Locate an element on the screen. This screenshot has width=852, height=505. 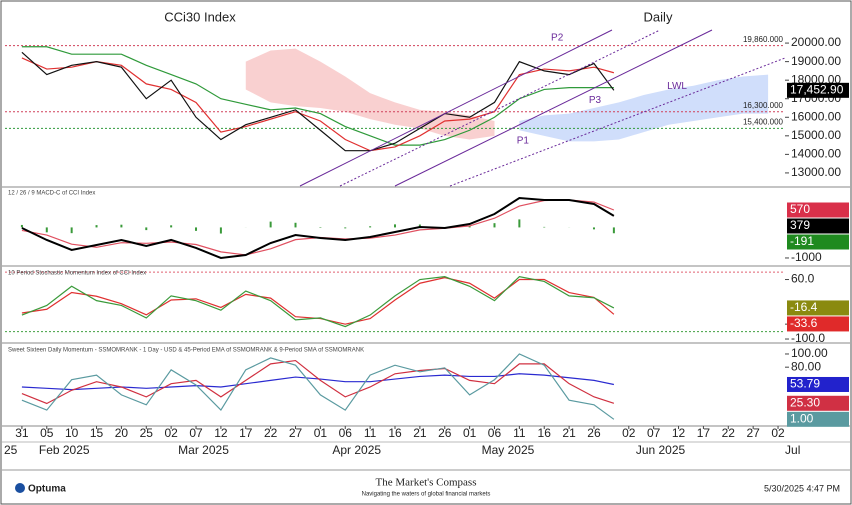
month-label: May 2025 is located at coordinates (508, 450).